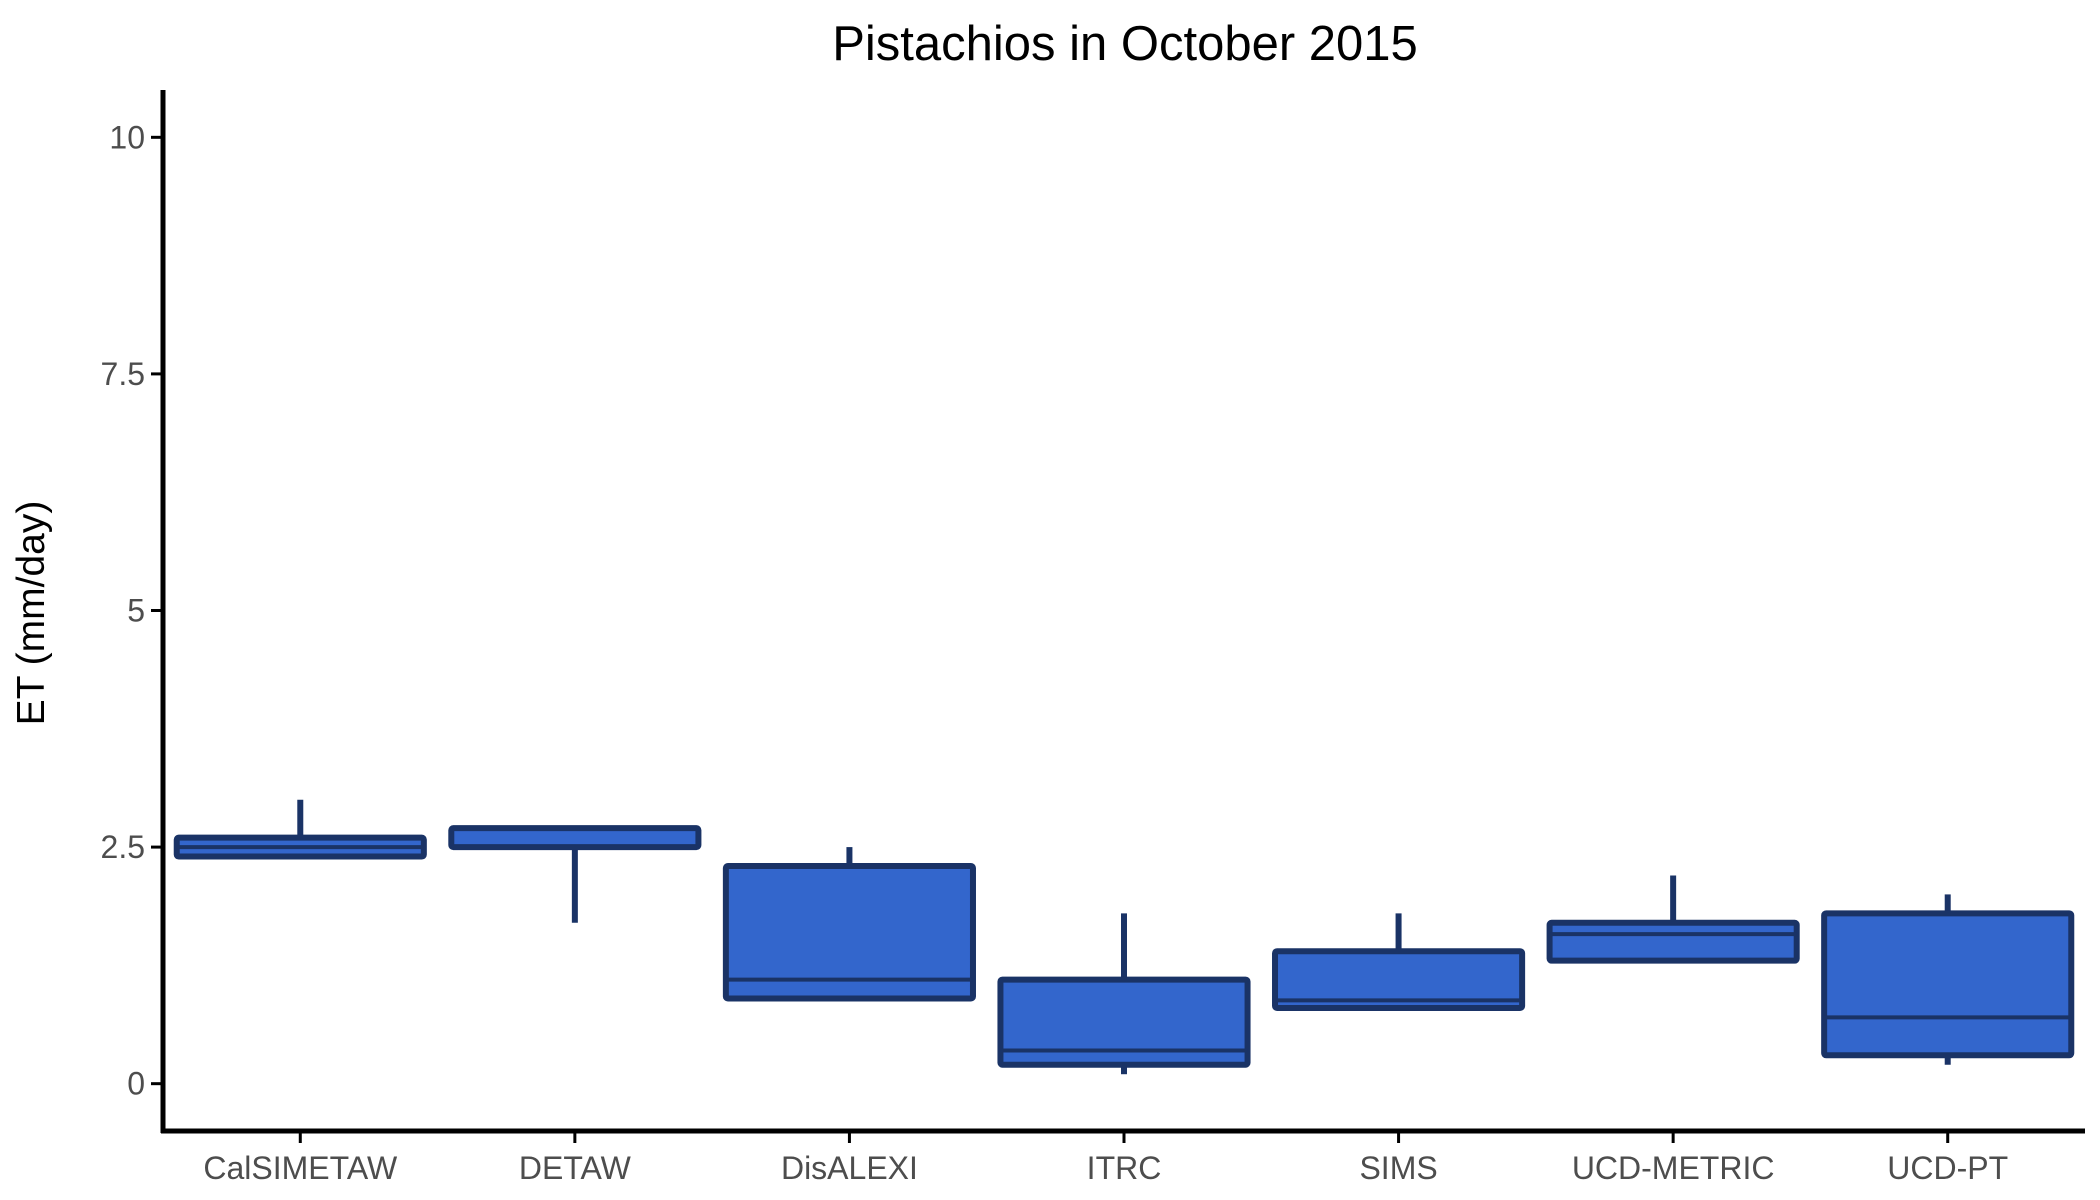 Image resolution: width=2100 pixels, height=1200 pixels. I want to click on box-itrc, so click(1124, 1022).